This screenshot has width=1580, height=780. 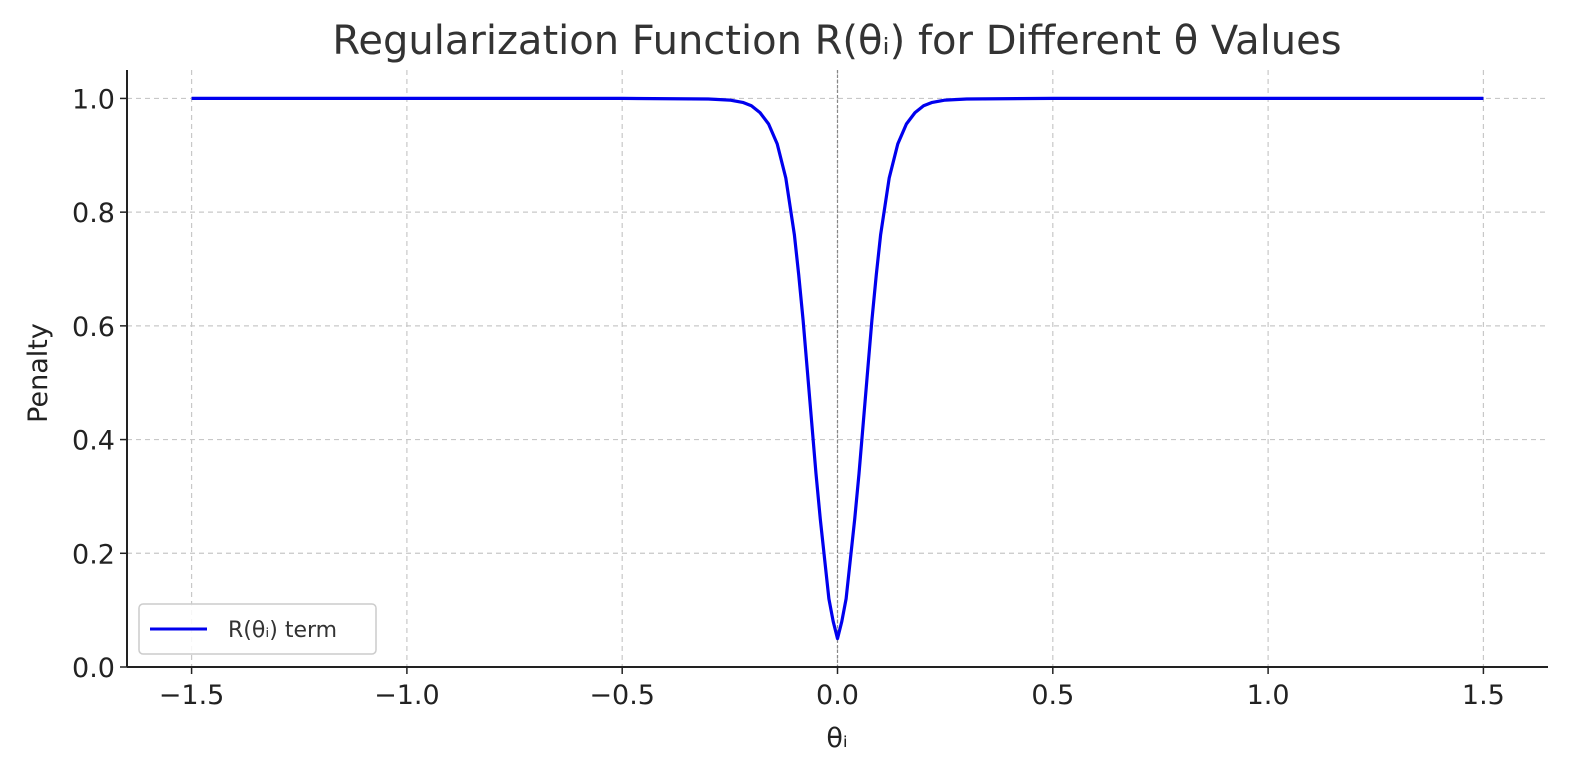 I want to click on x-tick-label: 1.5, so click(x=1483, y=695).